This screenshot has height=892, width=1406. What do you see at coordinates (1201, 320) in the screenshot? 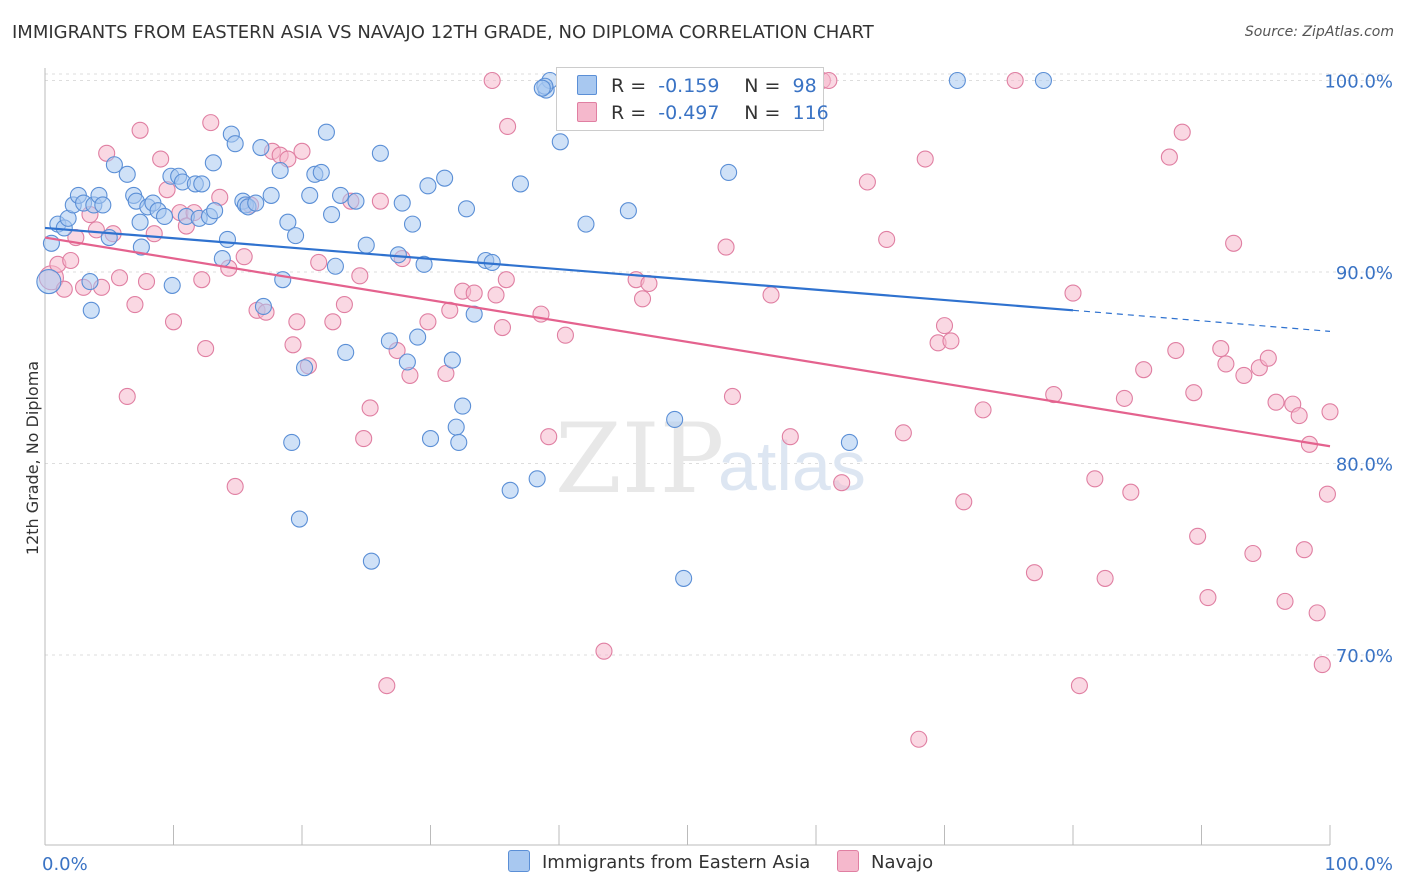
I see `eastern-asia-trend-extension` at bounding box center [1201, 320].